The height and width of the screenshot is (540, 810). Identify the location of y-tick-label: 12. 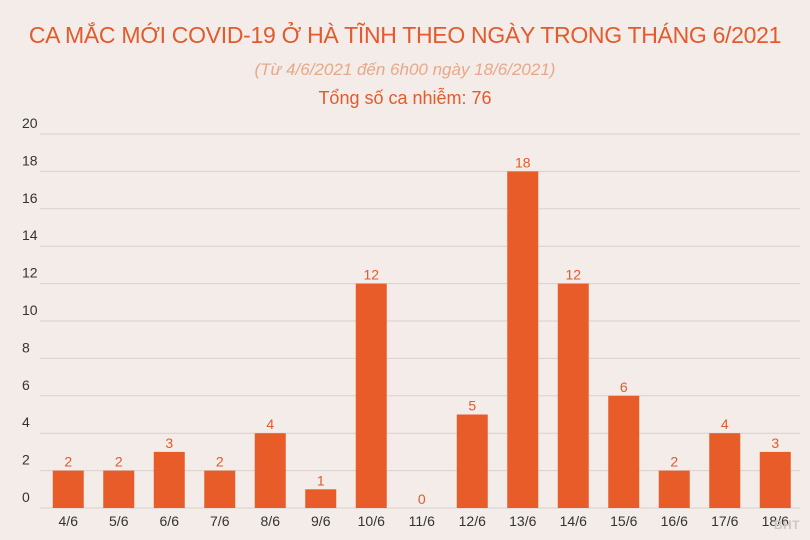
(30, 273).